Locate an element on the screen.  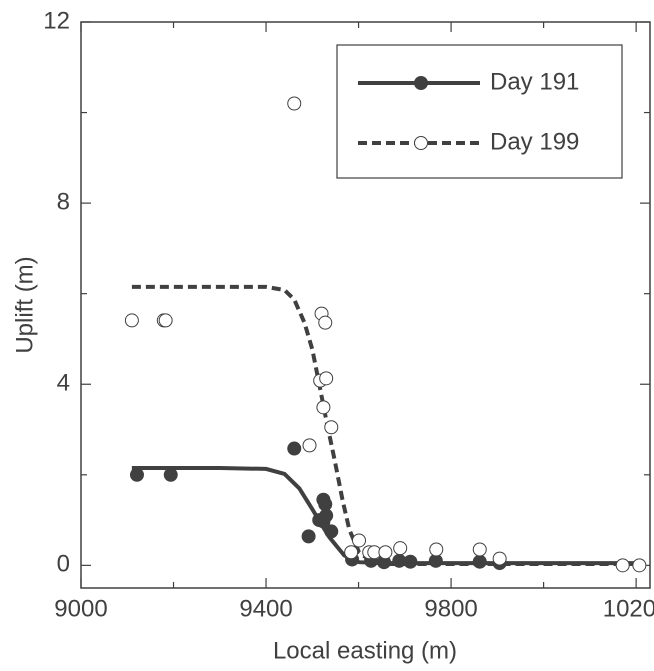
x-tick-label: 9000 is located at coordinates (80, 608).